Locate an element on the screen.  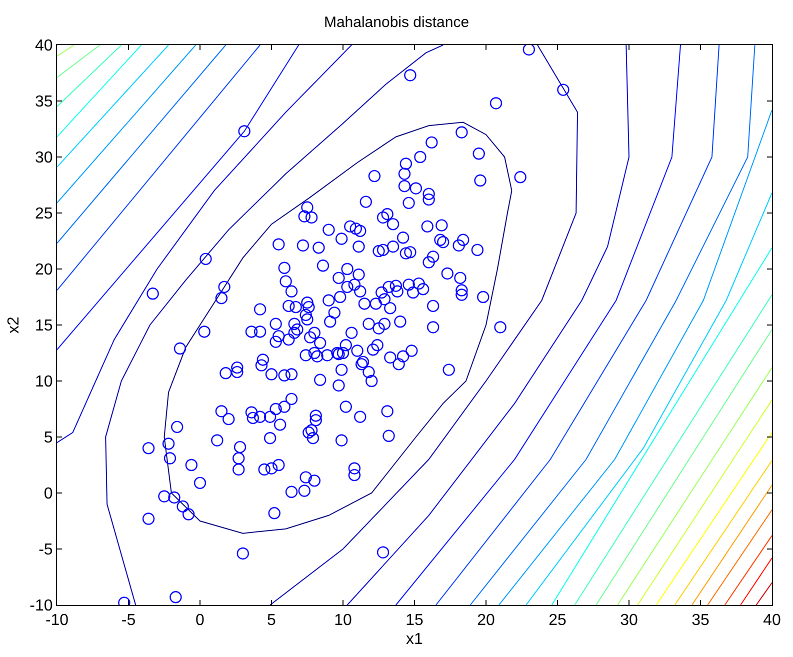
y-tick-label: -5 is located at coordinates (45, 550).